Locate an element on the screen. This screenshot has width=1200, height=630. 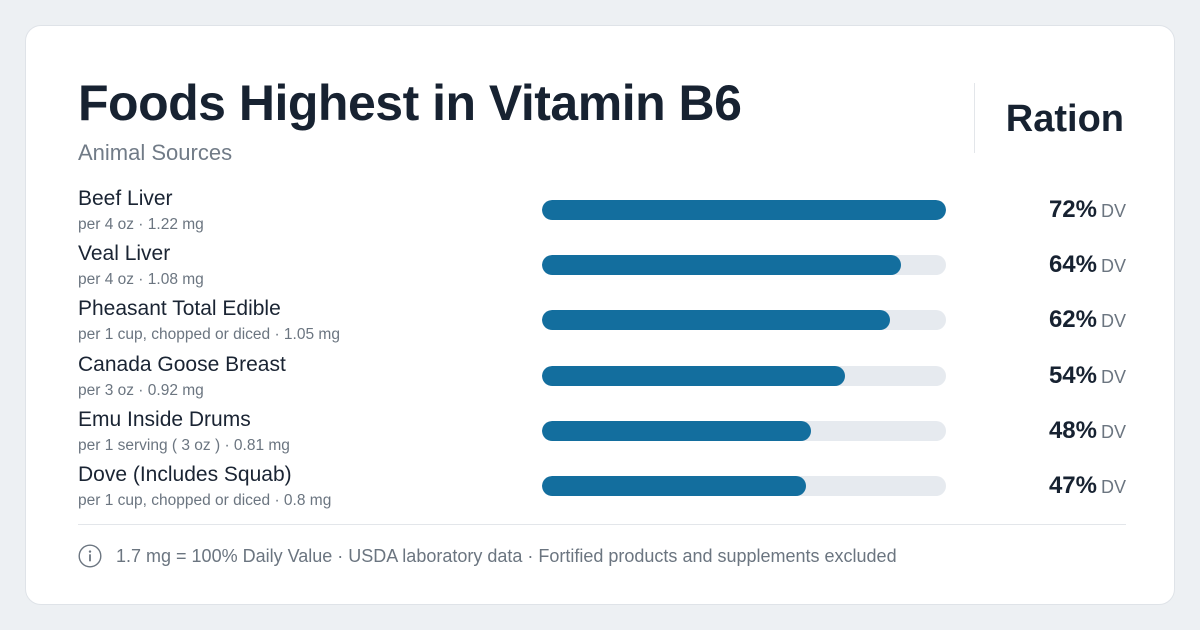
percent-value: 47% is located at coordinates (1072, 485).